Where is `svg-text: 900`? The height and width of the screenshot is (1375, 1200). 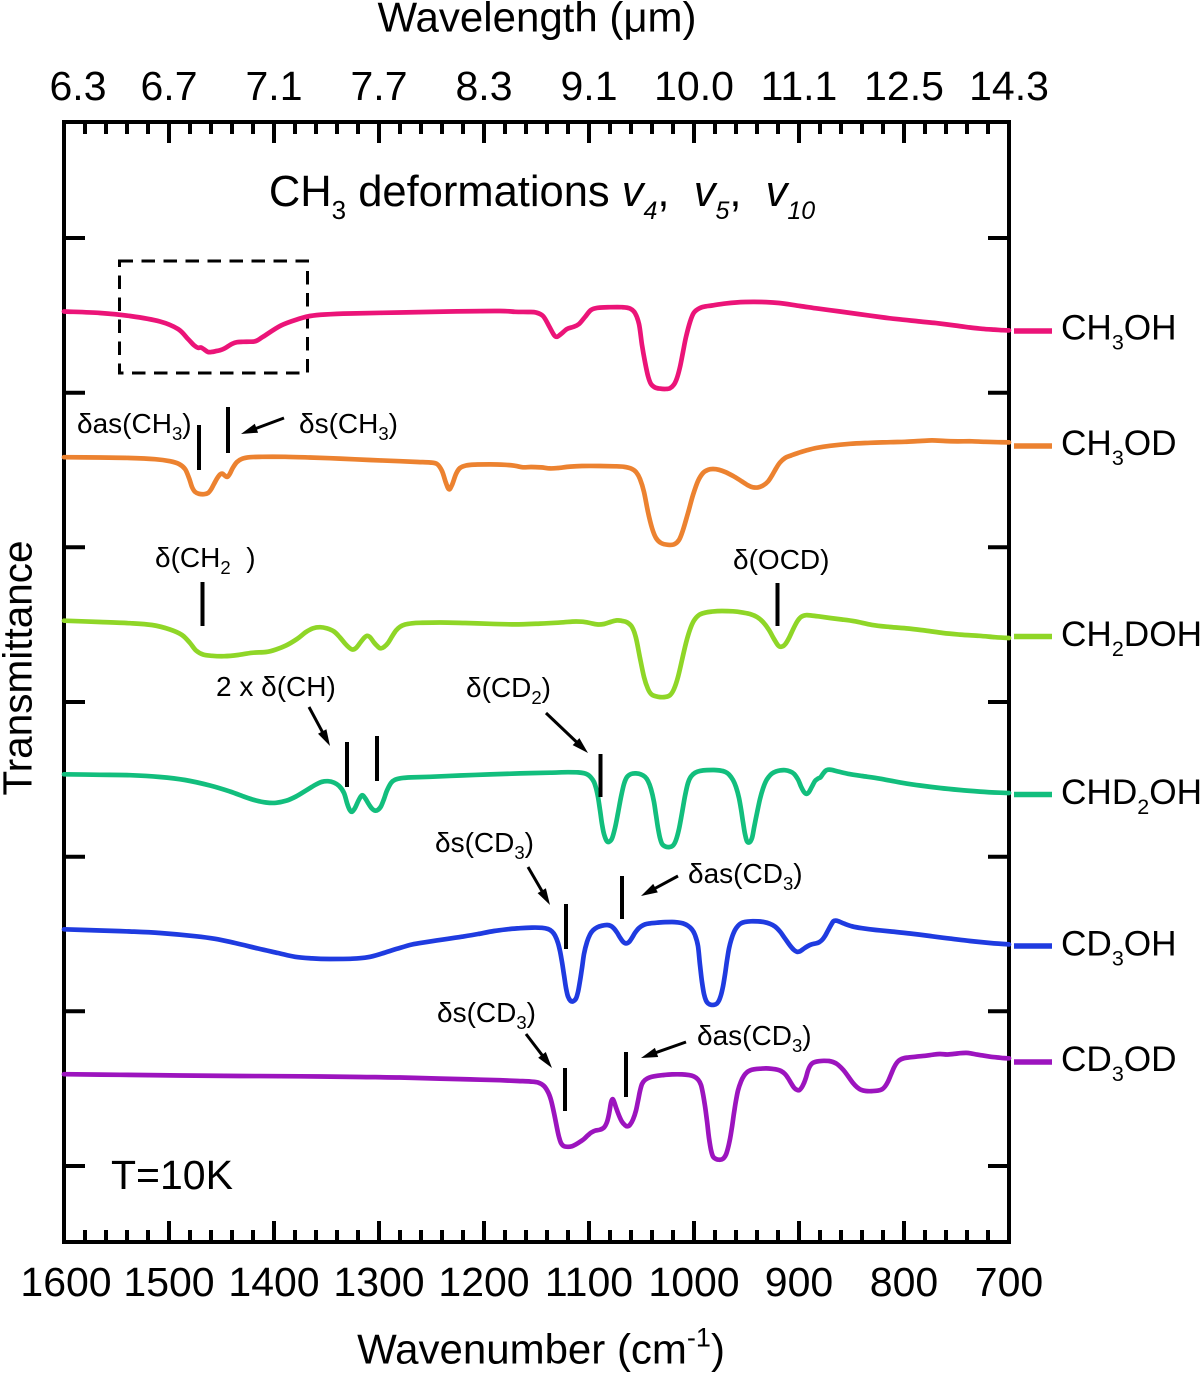
svg-text: 900 is located at coordinates (799, 1282).